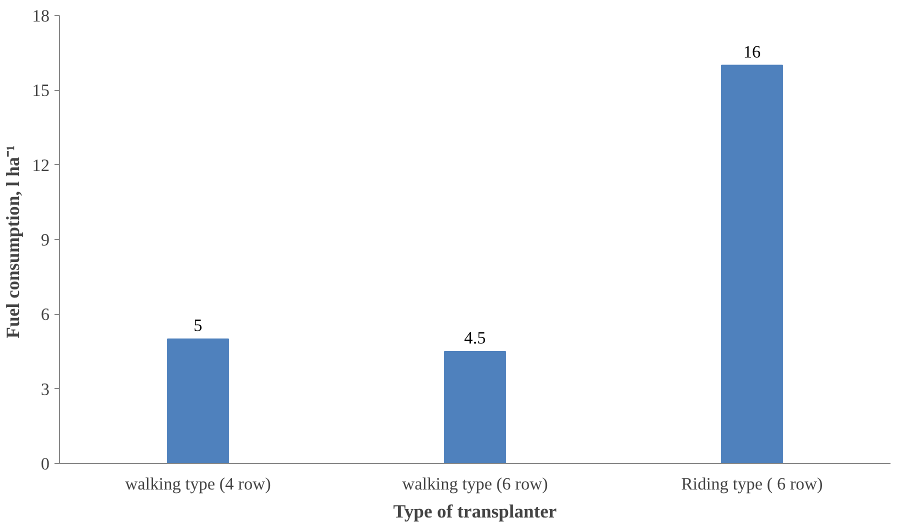 The image size is (908, 528). Describe the element at coordinates (752, 52) in the screenshot. I see `data-label: 16` at that location.